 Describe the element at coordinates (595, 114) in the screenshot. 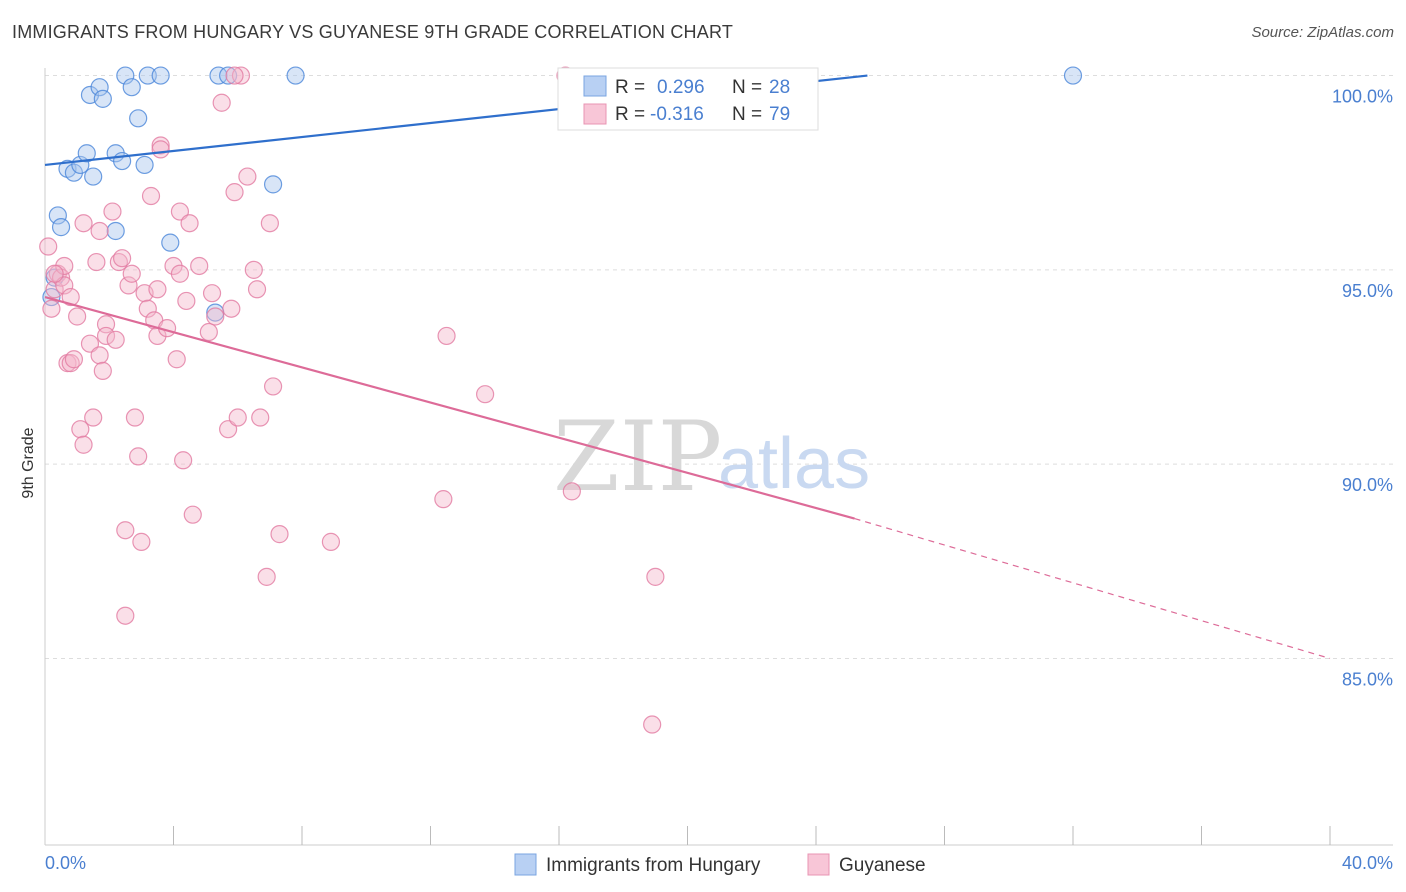

I see `legend-swatch-guyanese` at that location.